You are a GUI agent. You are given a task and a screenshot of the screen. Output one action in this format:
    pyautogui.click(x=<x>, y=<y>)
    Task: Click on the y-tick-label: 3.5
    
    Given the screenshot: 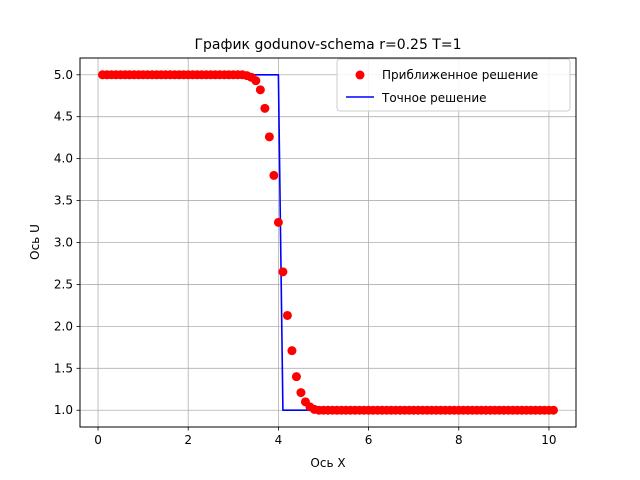 What is the action you would take?
    pyautogui.click(x=63, y=201)
    